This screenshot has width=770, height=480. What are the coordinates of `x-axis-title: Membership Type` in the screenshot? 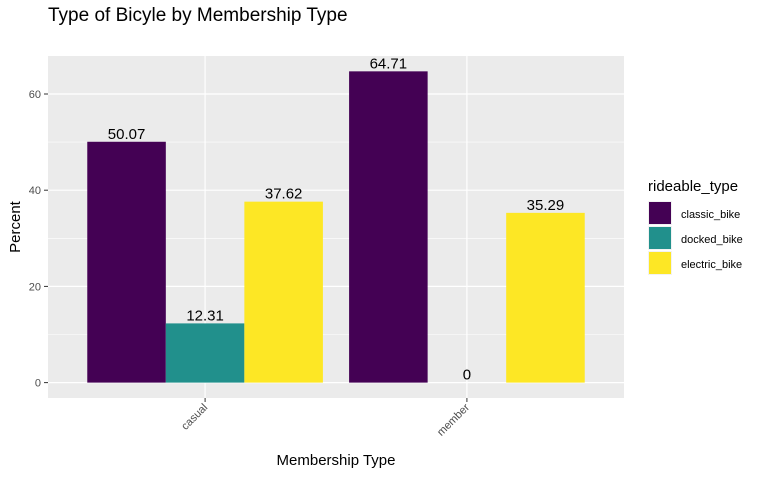 It's located at (336, 460).